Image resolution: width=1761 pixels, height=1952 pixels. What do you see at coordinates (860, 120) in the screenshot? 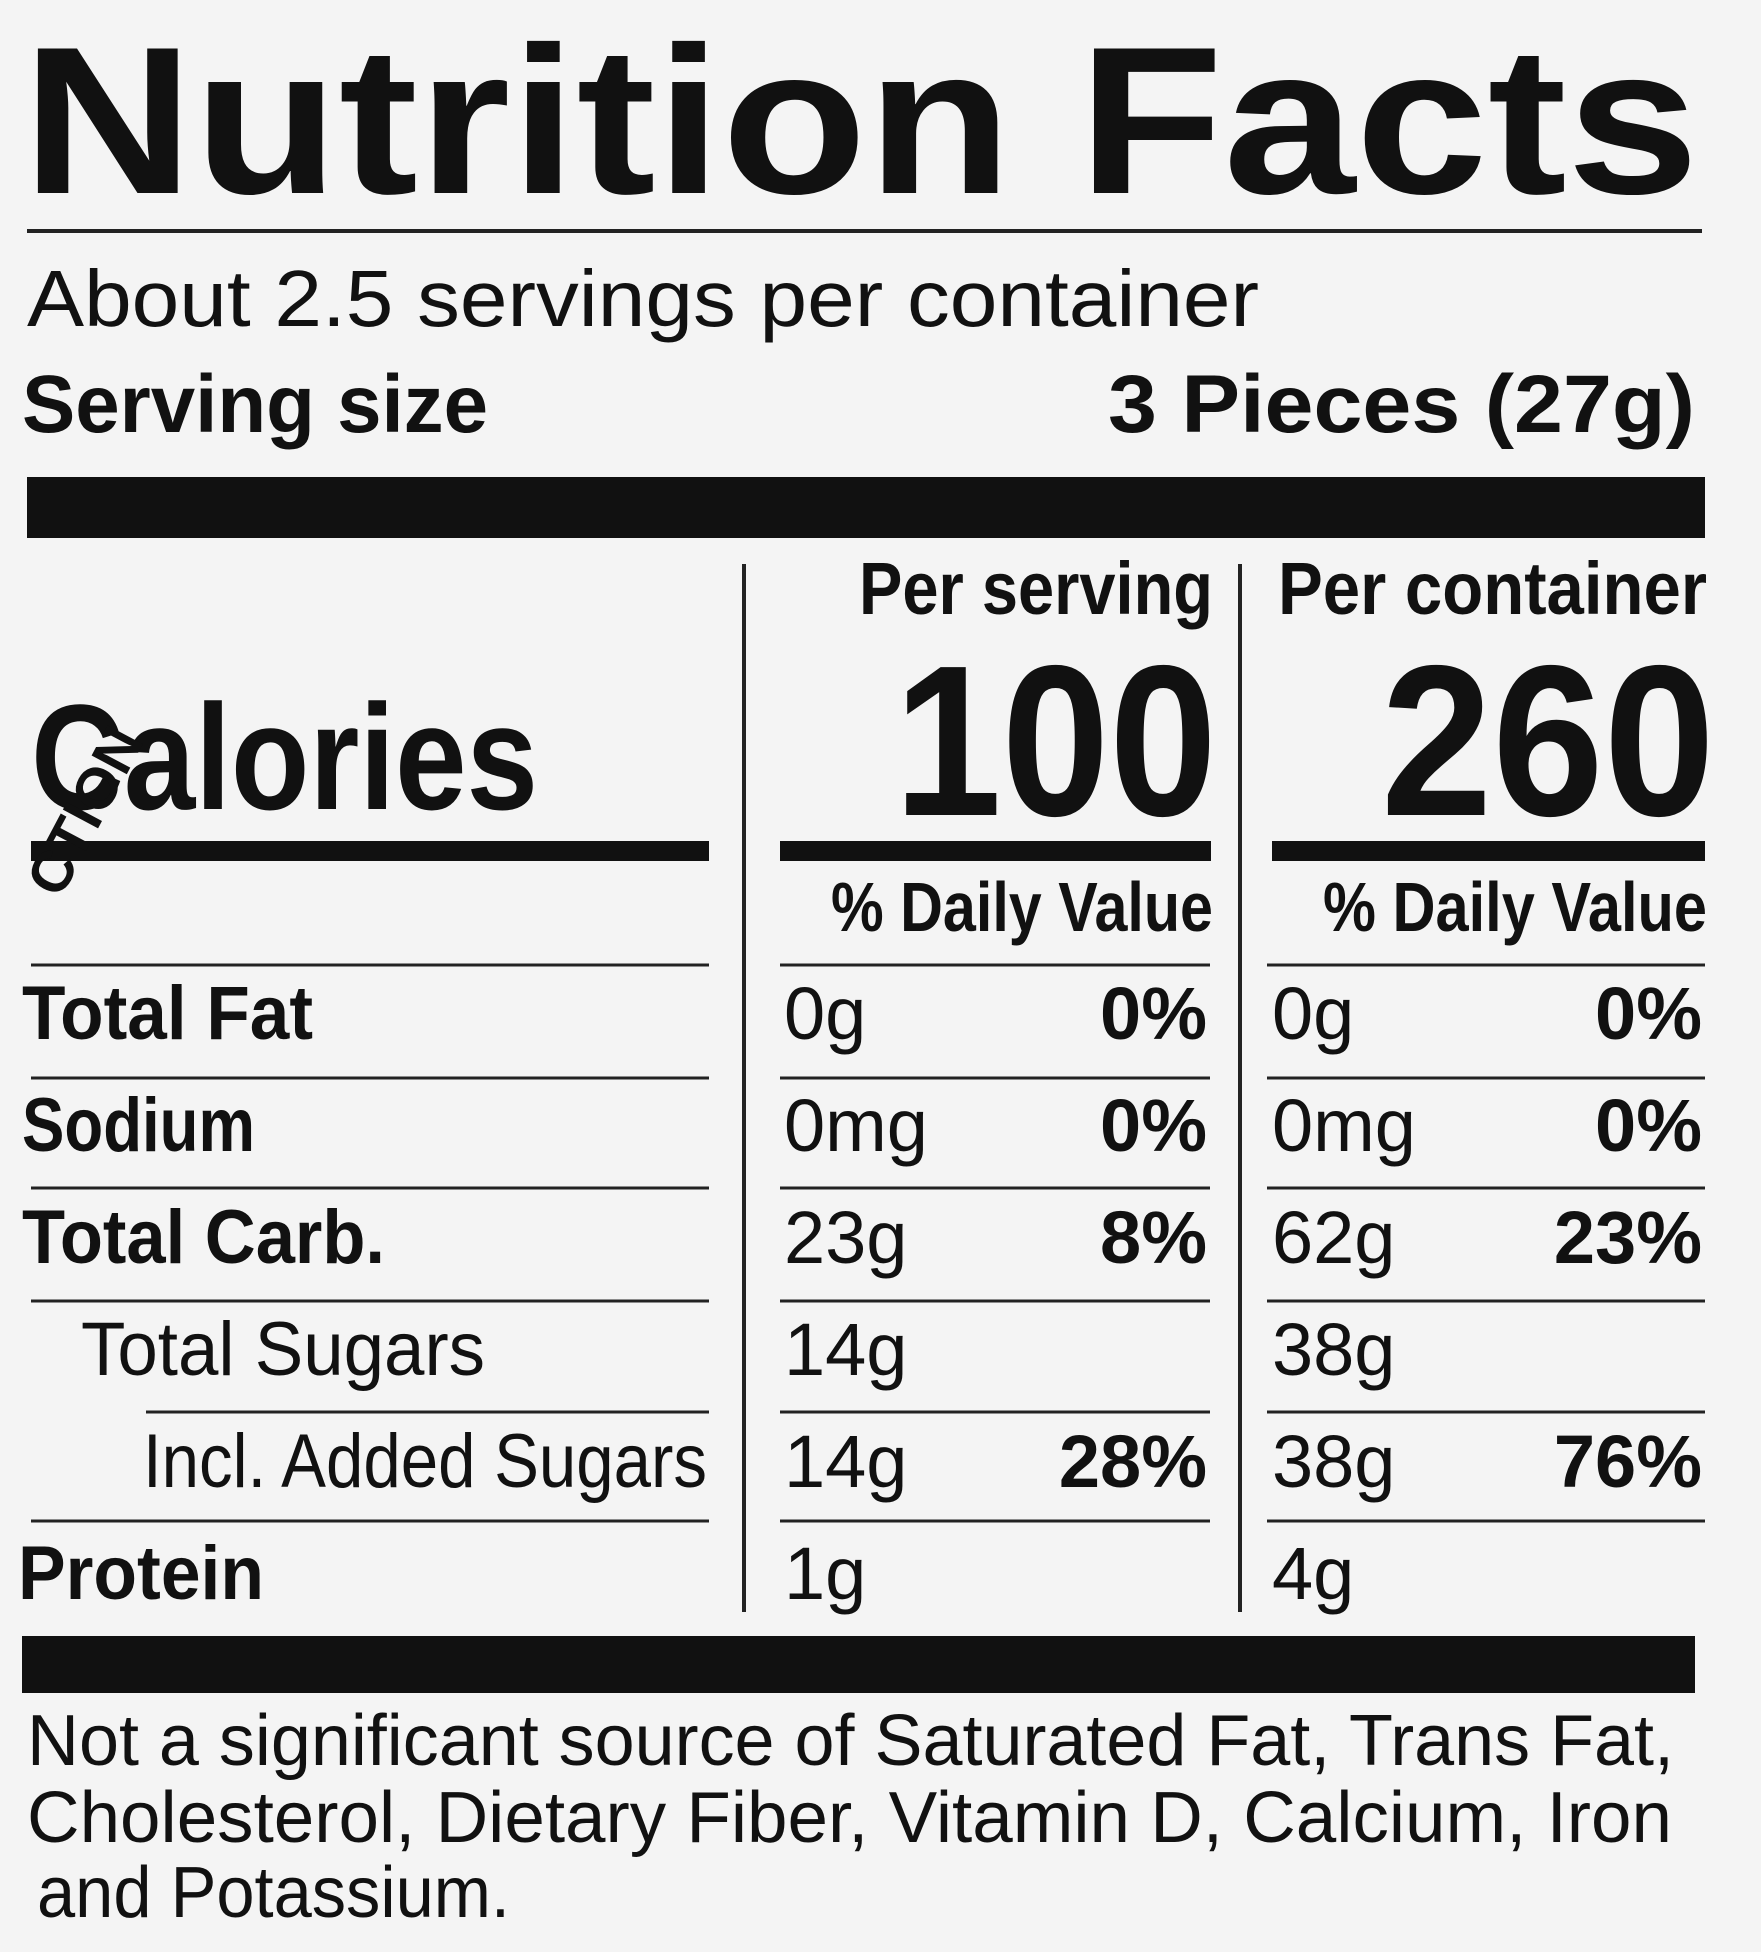
I see `title: Nutrition Facts` at bounding box center [860, 120].